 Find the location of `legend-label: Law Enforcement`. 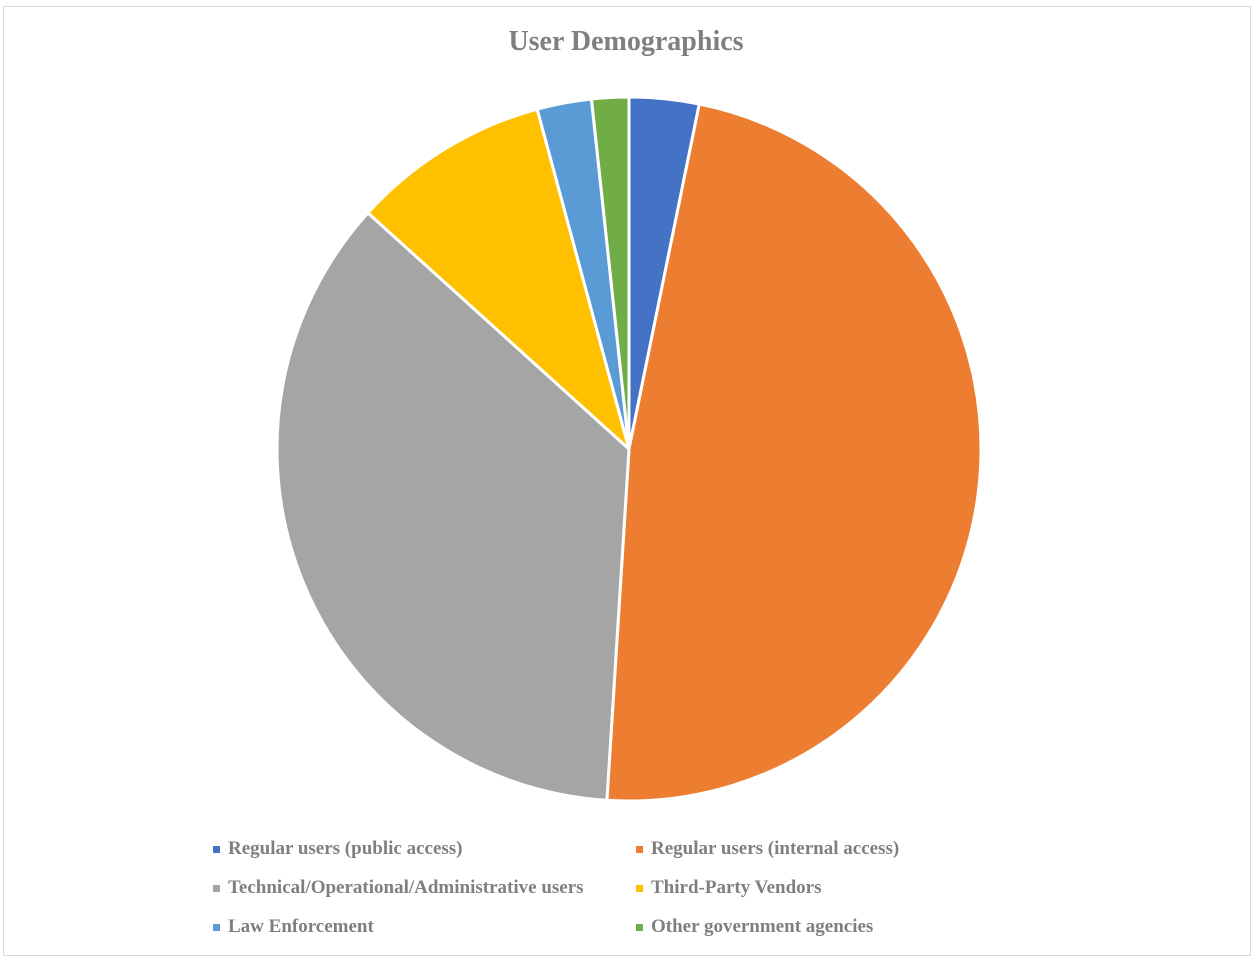

legend-label: Law Enforcement is located at coordinates (301, 926).